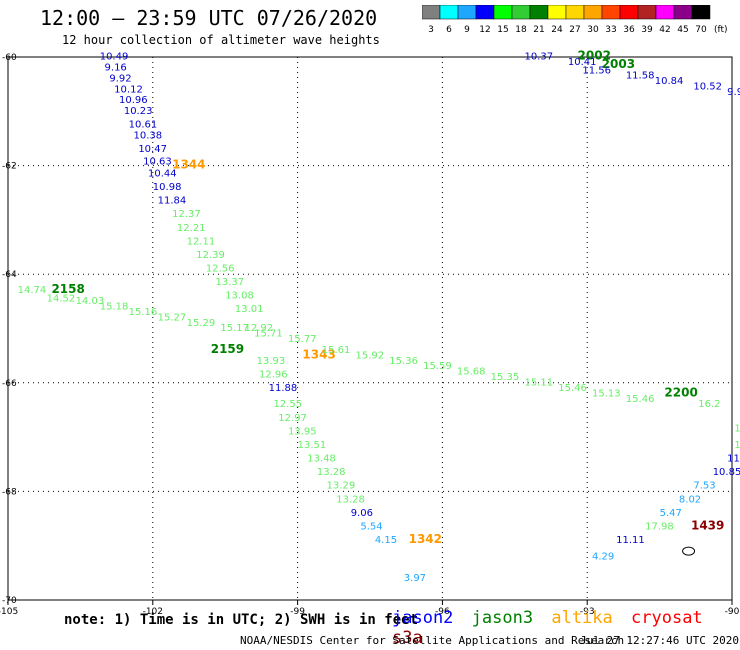 This screenshot has height=650, width=740. I want to click on y-tick-label: -62, so click(9, 167).